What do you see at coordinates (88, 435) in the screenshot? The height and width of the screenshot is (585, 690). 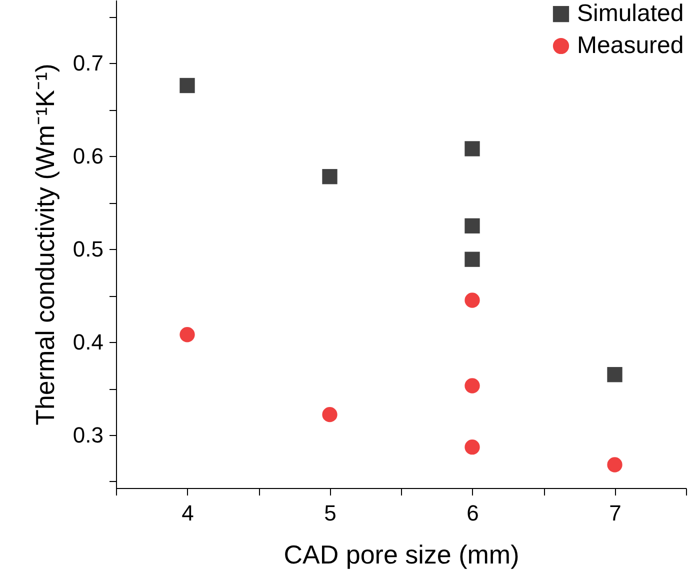 I see `y-tick-label: 0.3` at bounding box center [88, 435].